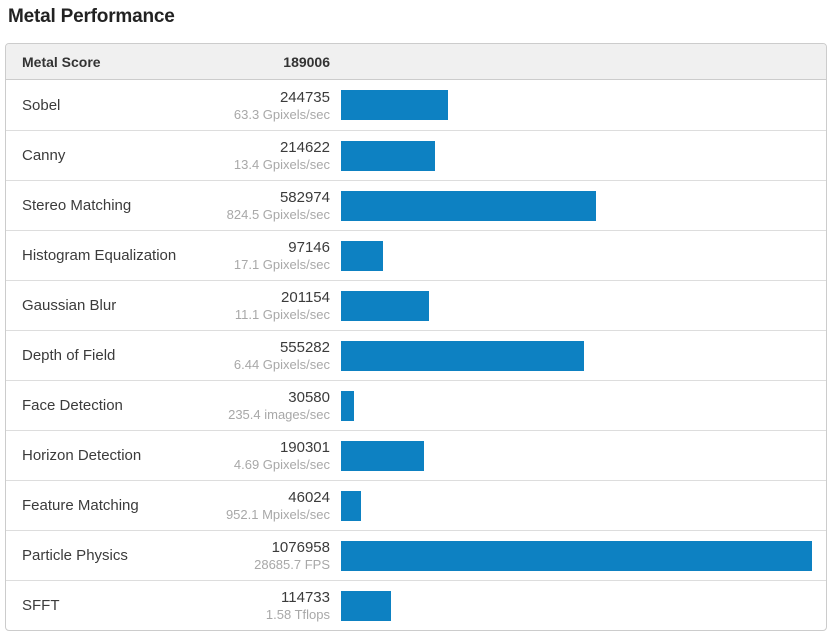  Describe the element at coordinates (281, 364) in the screenshot. I see `benchmark-rate: 6.44 Gpixels/sec` at that location.